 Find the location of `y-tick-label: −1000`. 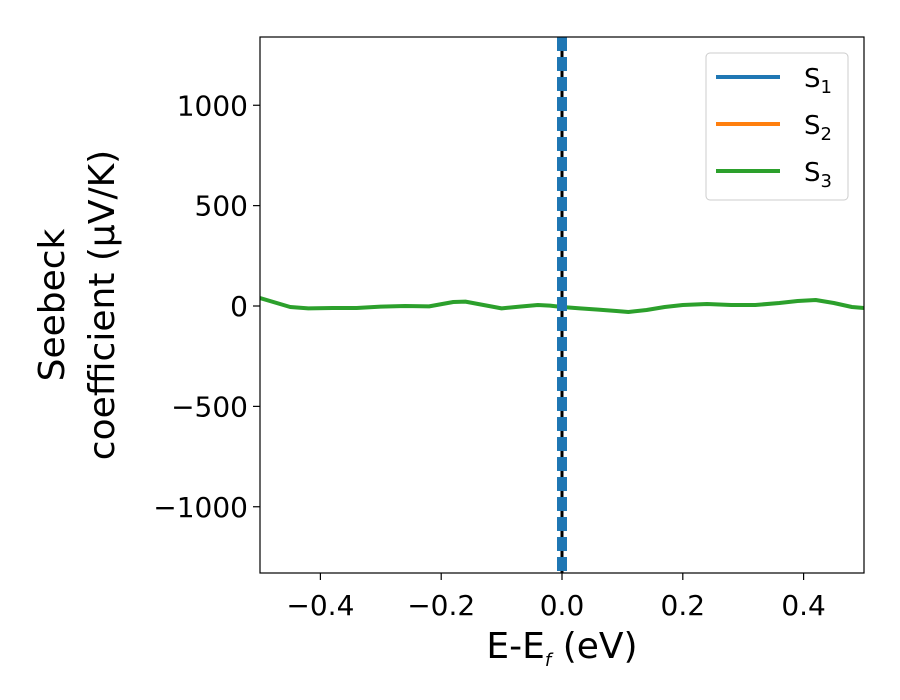

y-tick-label: −1000 is located at coordinates (200, 507).